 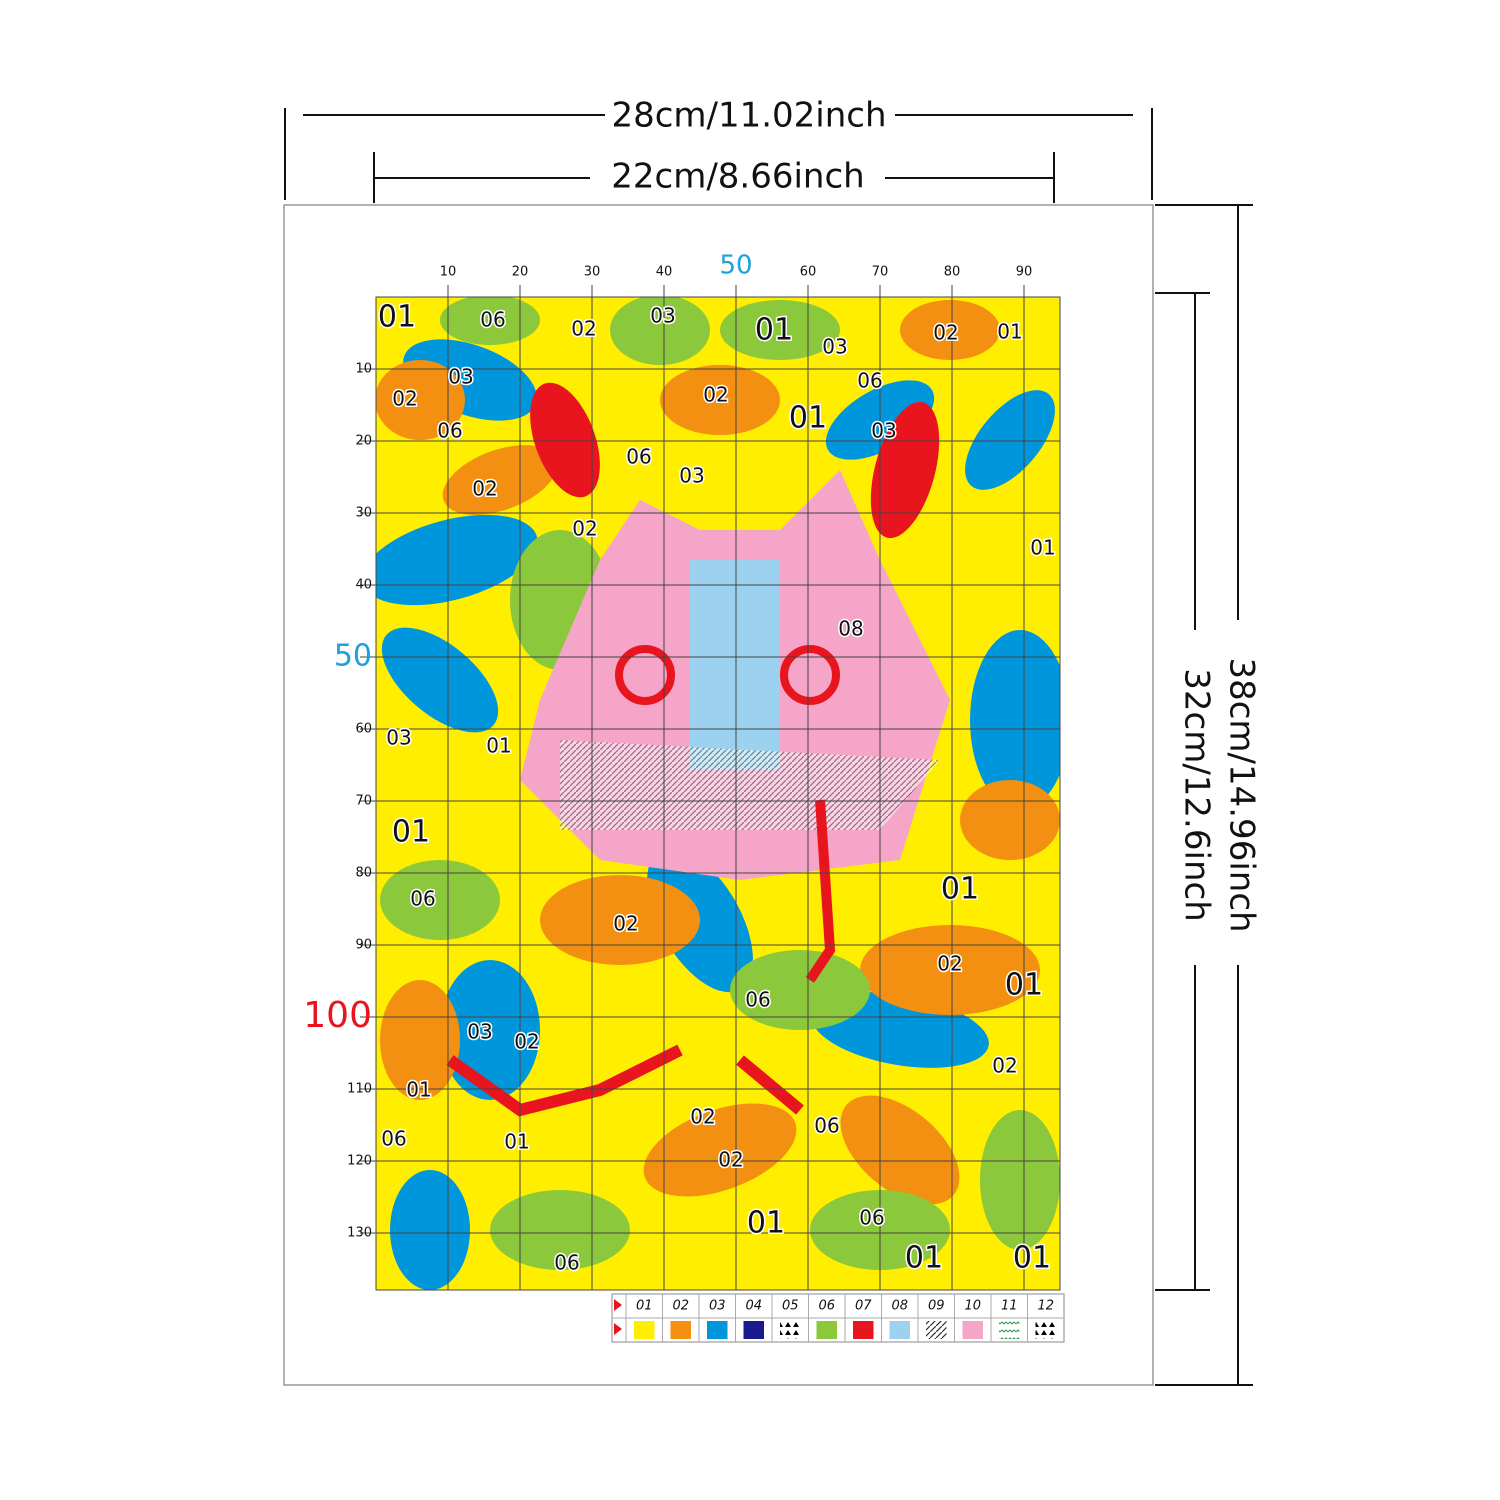 What do you see at coordinates (359, 1233) in the screenshot?
I see `left-tick-label: 130` at bounding box center [359, 1233].